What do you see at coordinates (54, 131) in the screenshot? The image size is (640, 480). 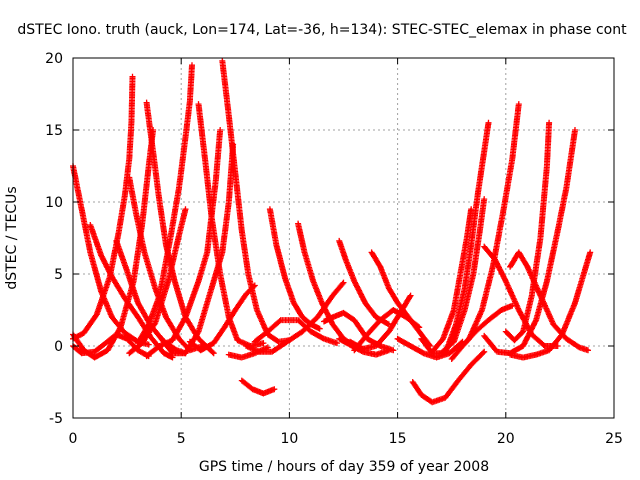 I see `y-tick-label: 15` at bounding box center [54, 131].